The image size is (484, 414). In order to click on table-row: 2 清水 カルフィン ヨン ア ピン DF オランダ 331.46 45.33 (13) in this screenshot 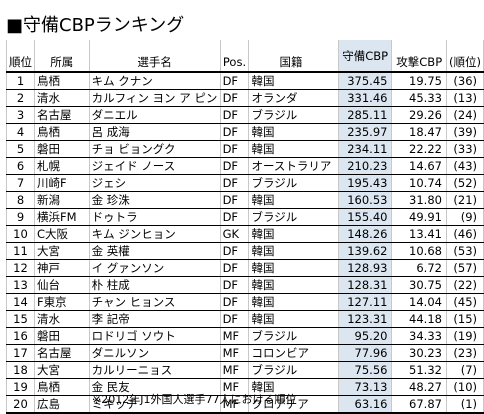, I will do `click(245, 98)`.